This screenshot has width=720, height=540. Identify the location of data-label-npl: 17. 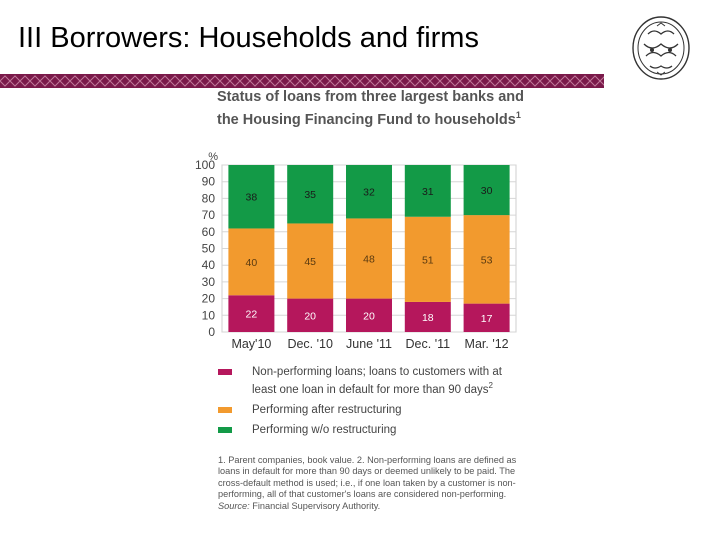
(487, 319).